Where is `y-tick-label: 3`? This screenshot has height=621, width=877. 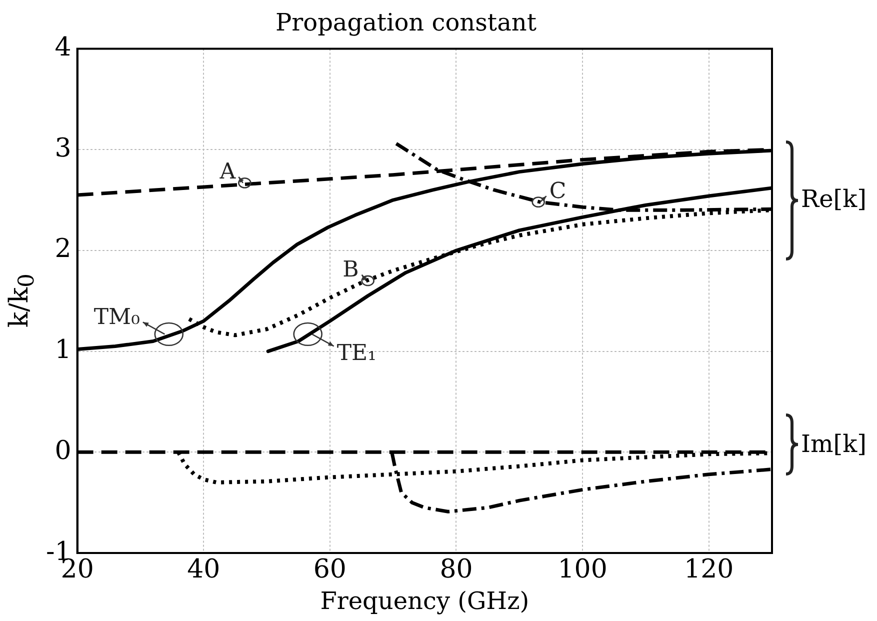 y-tick-label: 3 is located at coordinates (63, 148).